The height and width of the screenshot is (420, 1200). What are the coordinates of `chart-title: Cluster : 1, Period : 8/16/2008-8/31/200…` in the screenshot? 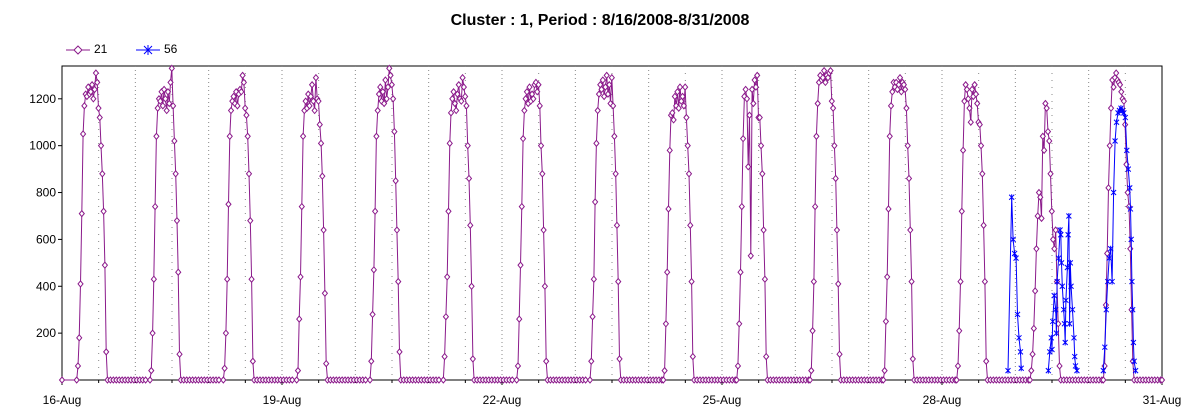 It's located at (600, 20).